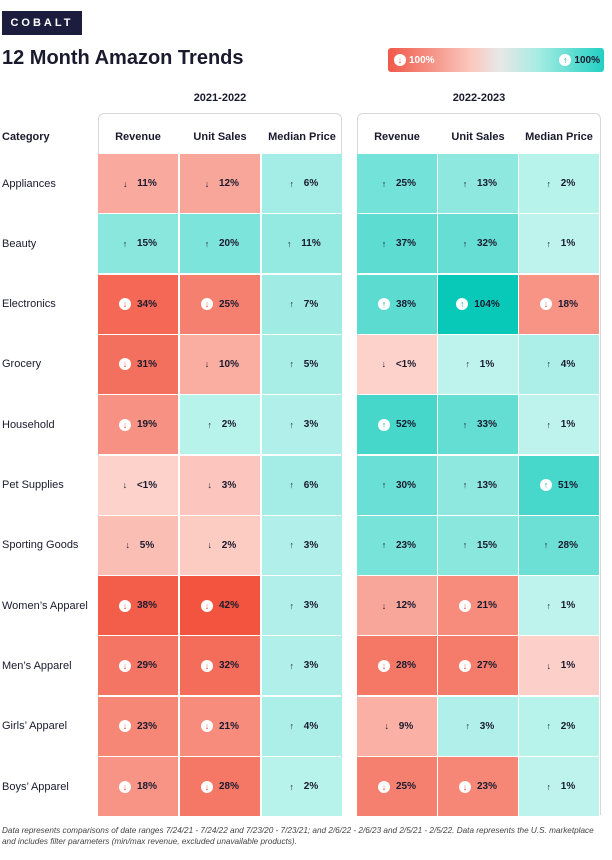 Image resolution: width=612 pixels, height=860 pixels. What do you see at coordinates (397, 726) in the screenshot?
I see `heatmap-cell: ↓ 9%` at bounding box center [397, 726].